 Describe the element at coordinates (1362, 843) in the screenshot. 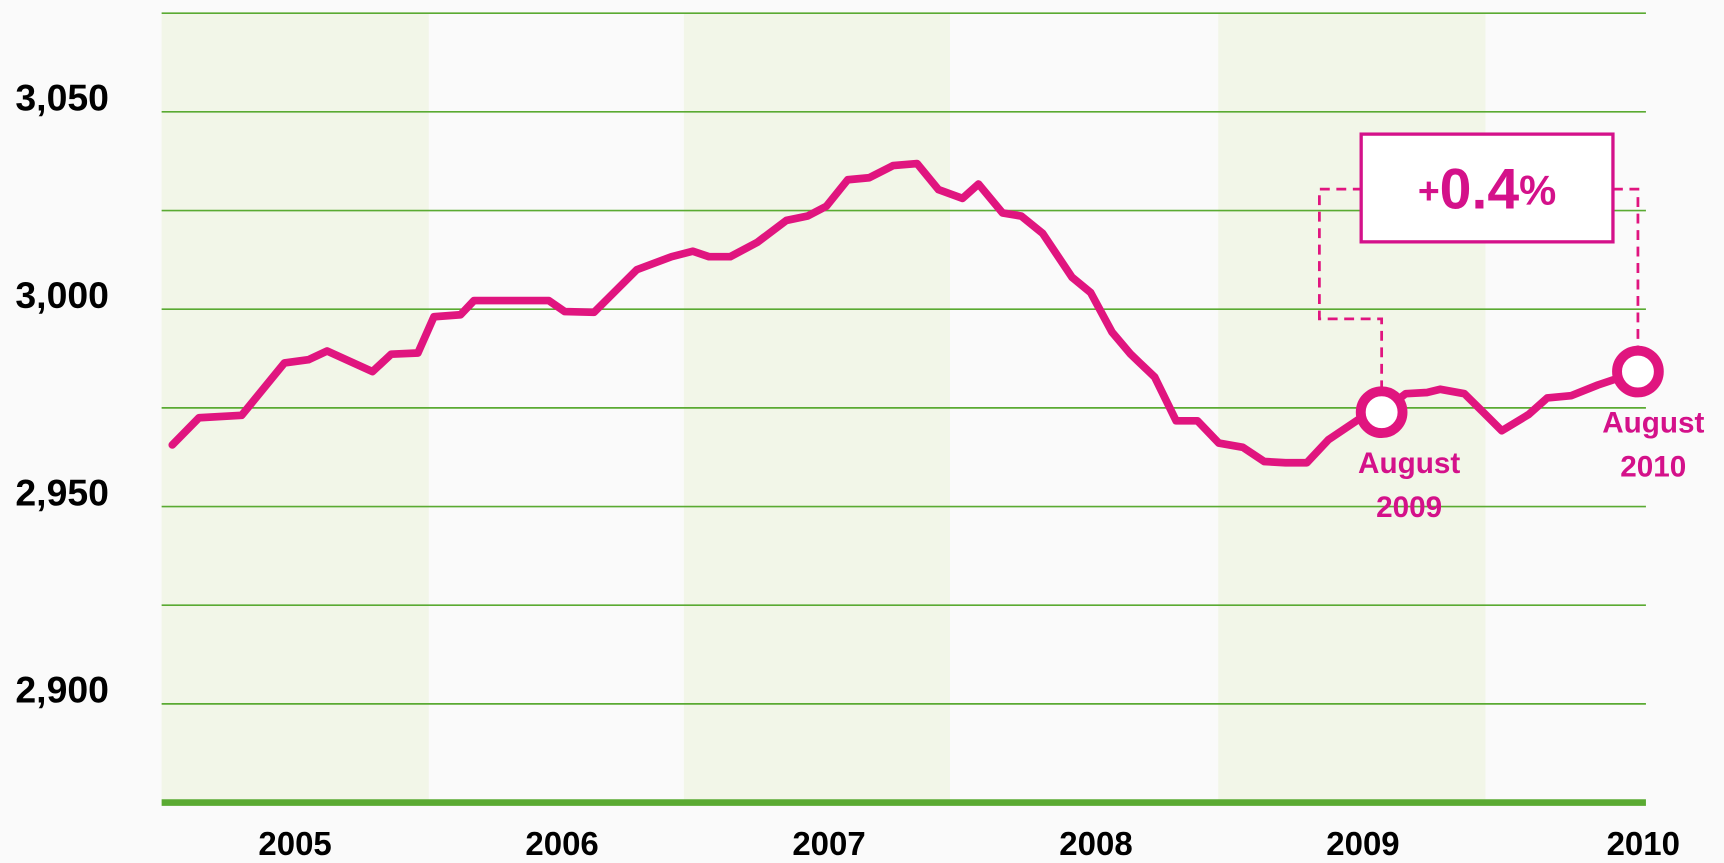

I see `x-tick-label: 2009` at that location.